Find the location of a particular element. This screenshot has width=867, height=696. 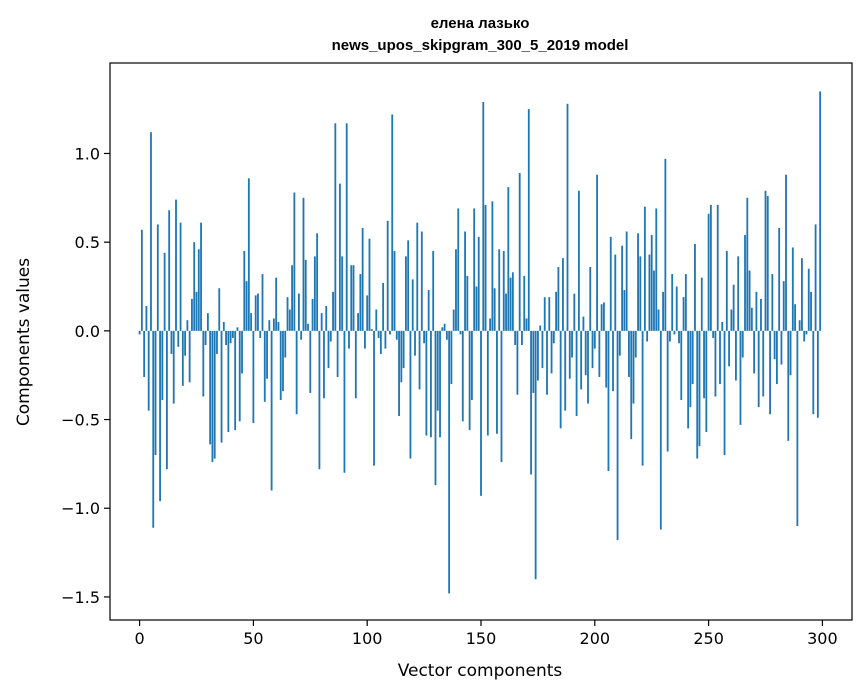

y-tick-label: 0.5 is located at coordinates (87, 242).